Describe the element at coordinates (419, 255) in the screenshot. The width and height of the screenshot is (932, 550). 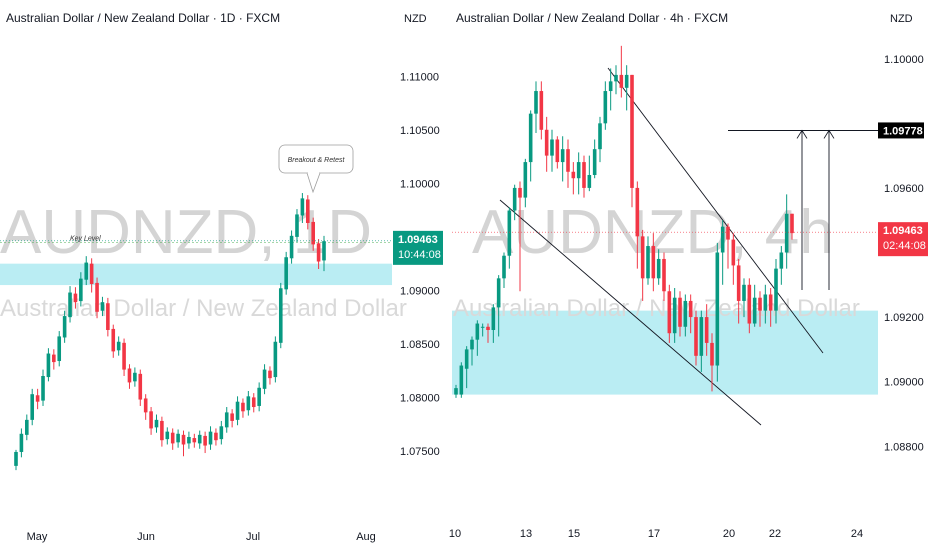
I see `daily-countdown: 10:44:08` at that location.